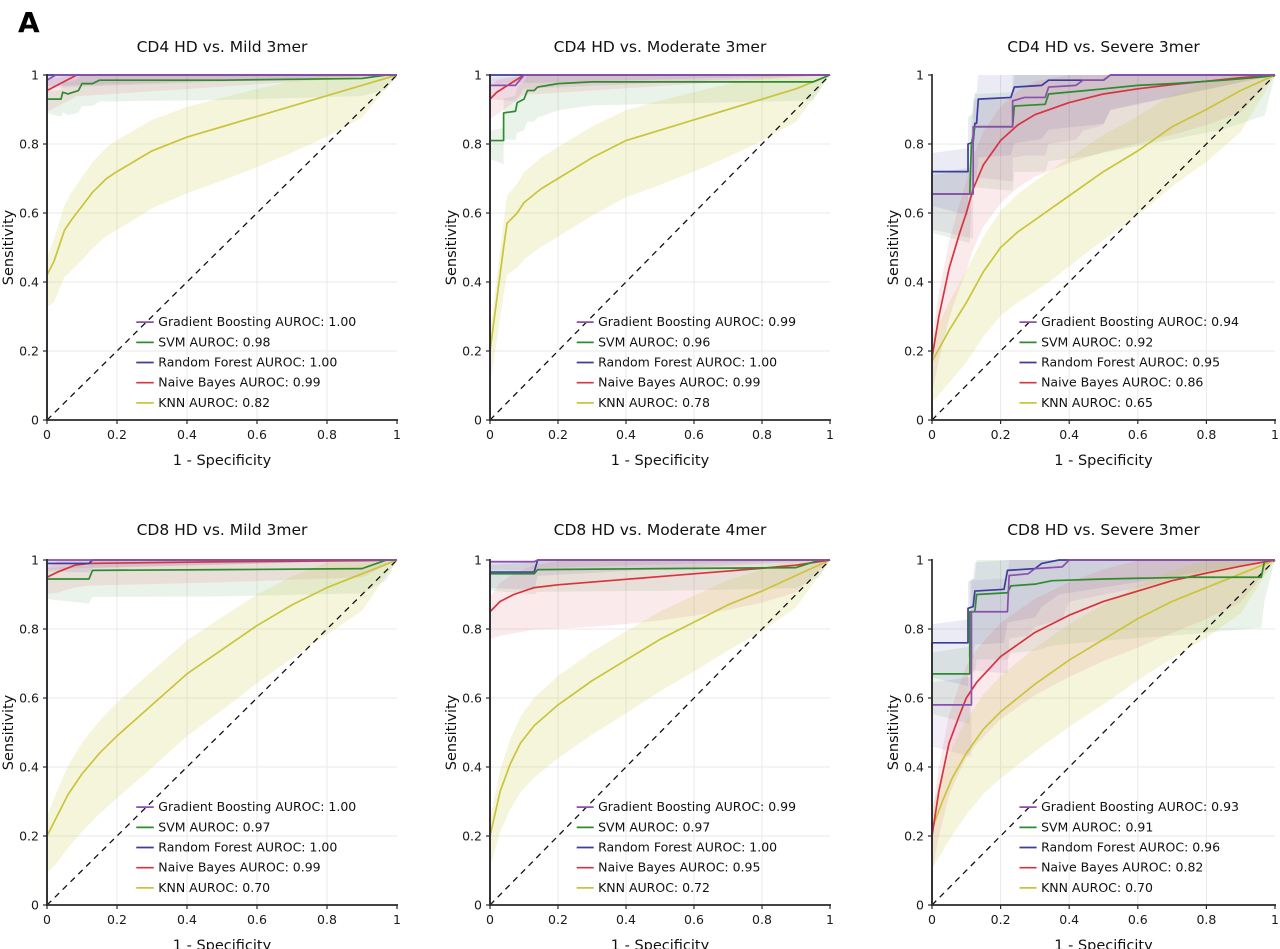 The width and height of the screenshot is (1280, 949). What do you see at coordinates (668, 867) in the screenshot?
I see `legend-entry-naive-bayes: Naive Bayes AUROC: 0.95` at bounding box center [668, 867].